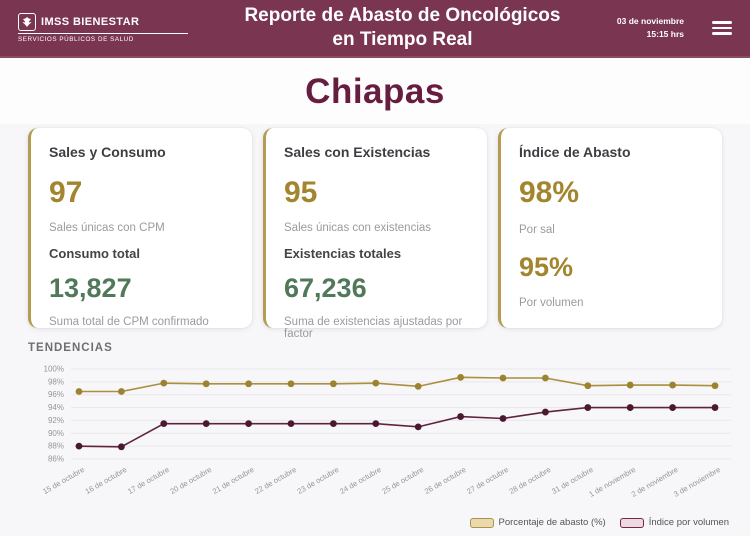  Describe the element at coordinates (722, 28) in the screenshot. I see `menu-hamburger-icon` at that location.